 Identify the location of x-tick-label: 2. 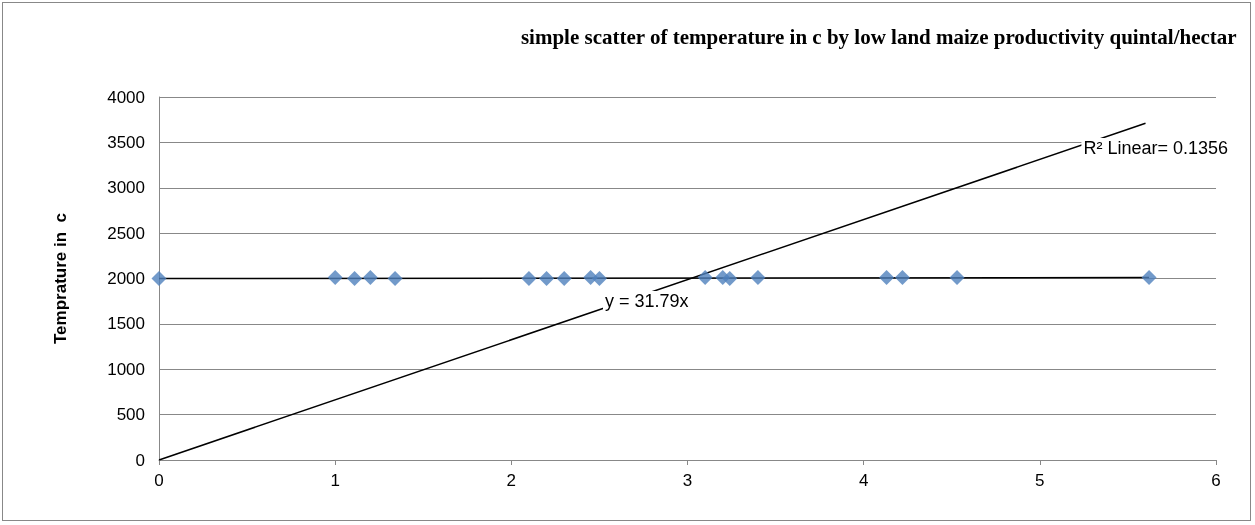
(511, 480).